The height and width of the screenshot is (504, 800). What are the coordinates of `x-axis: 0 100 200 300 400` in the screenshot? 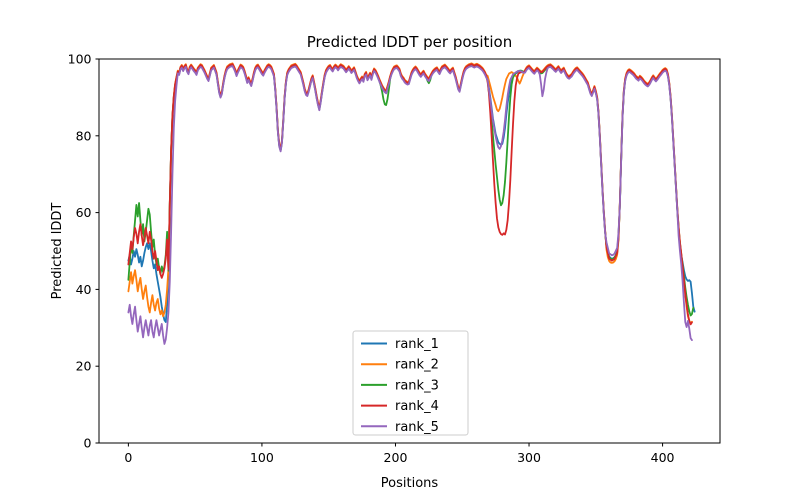 It's located at (399, 454).